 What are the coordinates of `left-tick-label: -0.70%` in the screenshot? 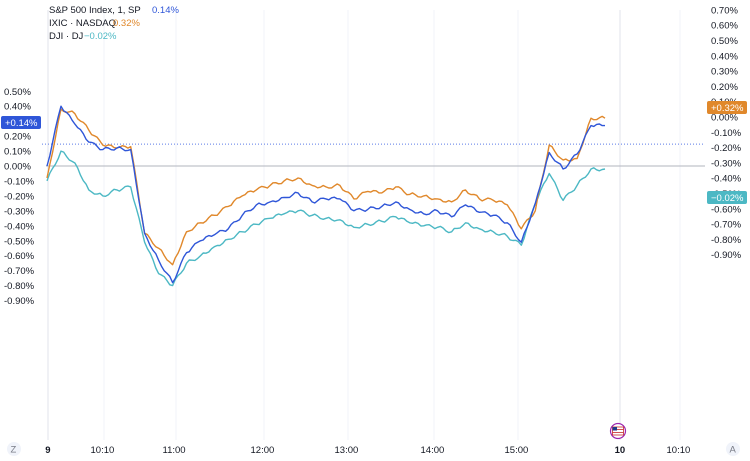 It's located at (19, 271).